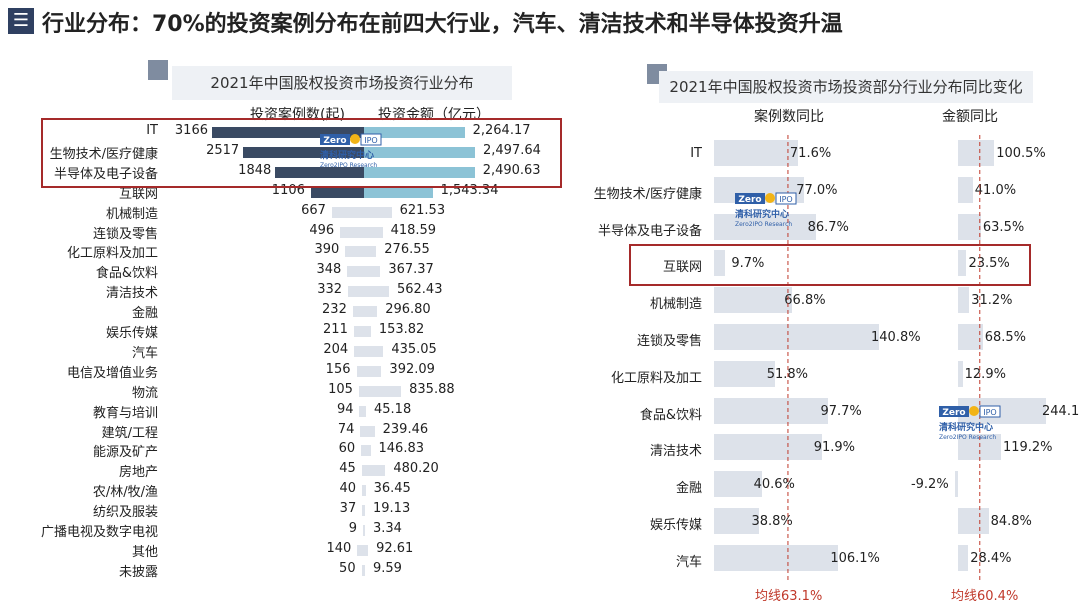 This screenshot has height=606, width=1080. I want to click on cases-yoy-value-label: 91.9%, so click(834, 448).